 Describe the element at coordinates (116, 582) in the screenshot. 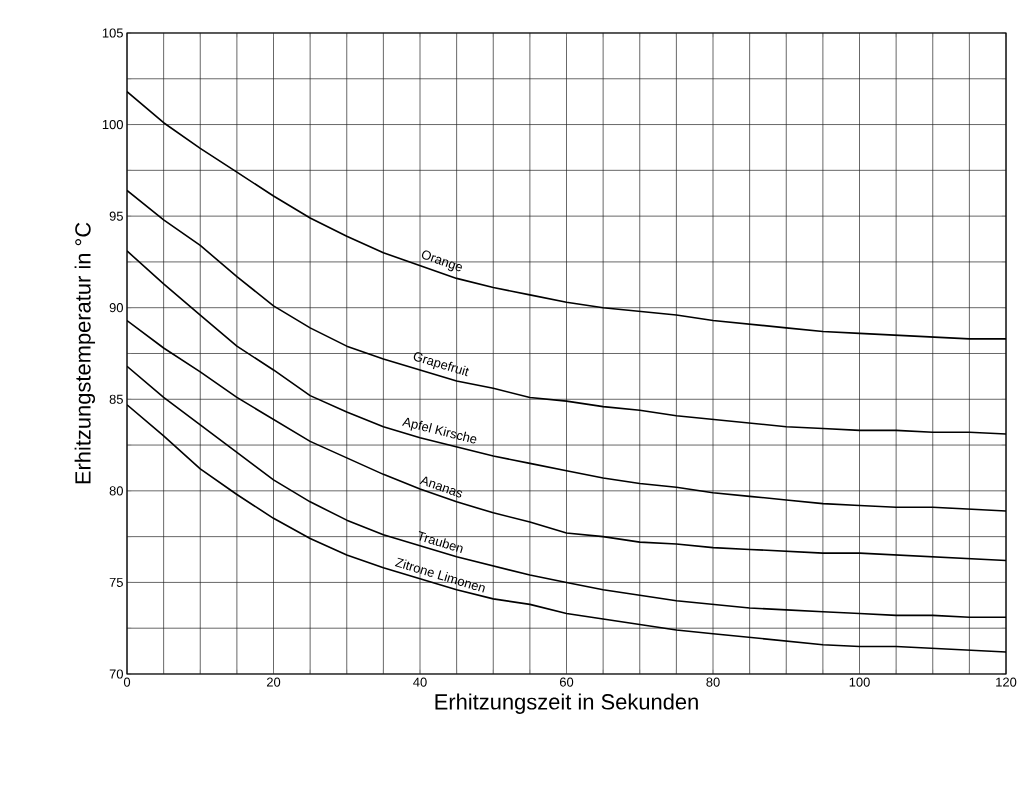

I see `y-tick-label: 75` at that location.